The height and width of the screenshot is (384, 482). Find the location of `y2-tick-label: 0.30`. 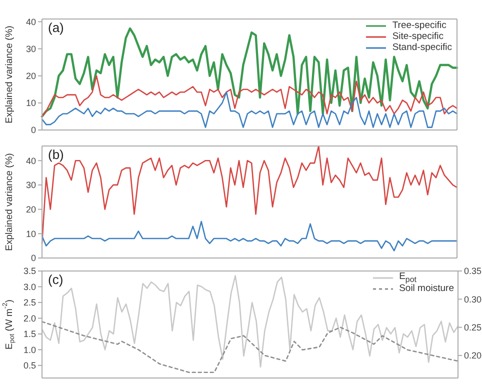

y2-tick-label: 0.30 is located at coordinates (473, 299).